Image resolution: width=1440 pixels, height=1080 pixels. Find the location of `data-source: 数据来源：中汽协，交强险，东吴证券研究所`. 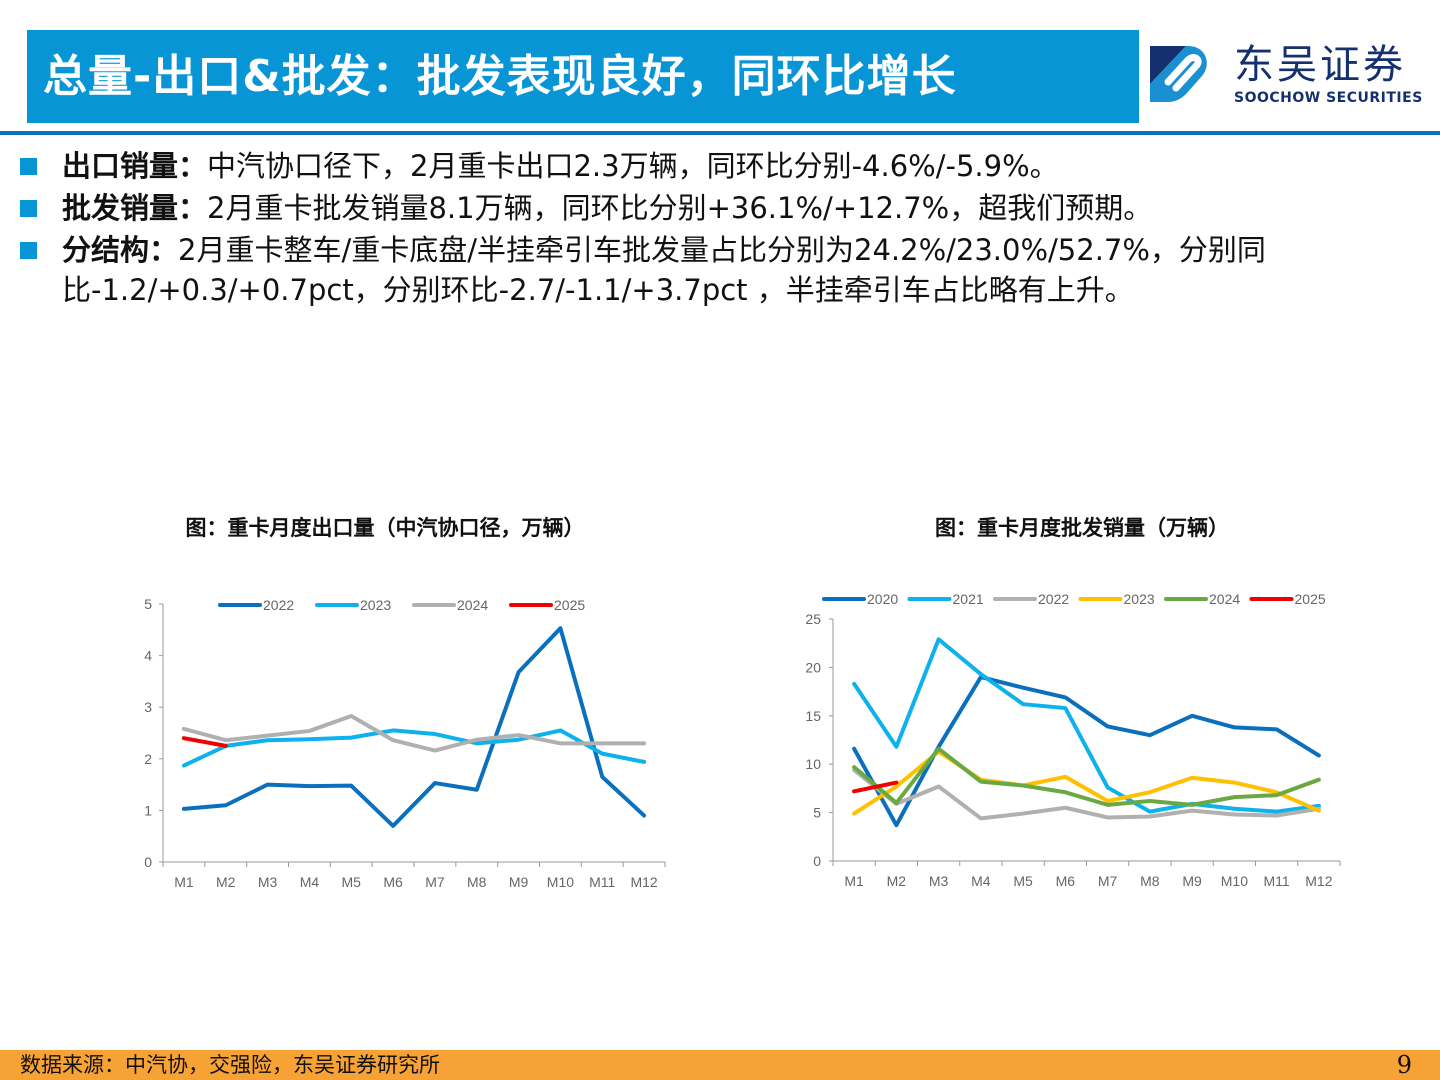

data-source: 数据来源：中汽协，交强险，东吴证券研究所 is located at coordinates (230, 1065).